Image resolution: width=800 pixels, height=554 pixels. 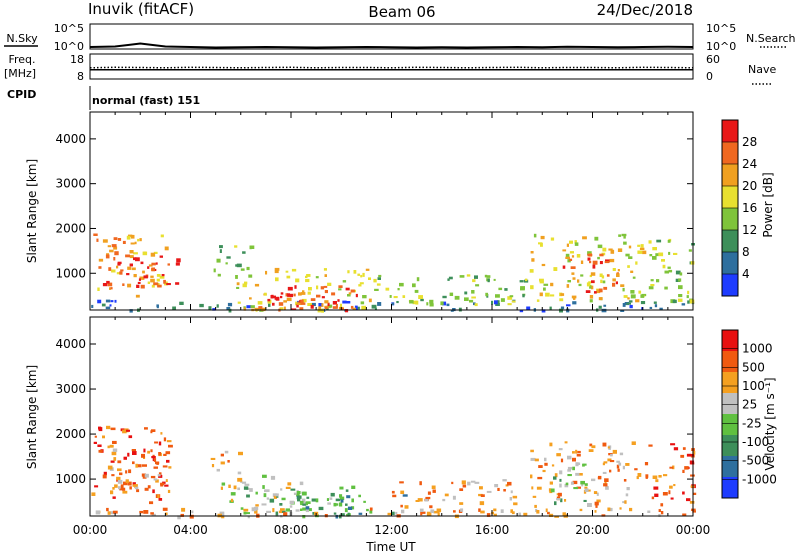 What do you see at coordinates (746, 274) in the screenshot?
I see `colorbar-tick-label: 4` at bounding box center [746, 274].